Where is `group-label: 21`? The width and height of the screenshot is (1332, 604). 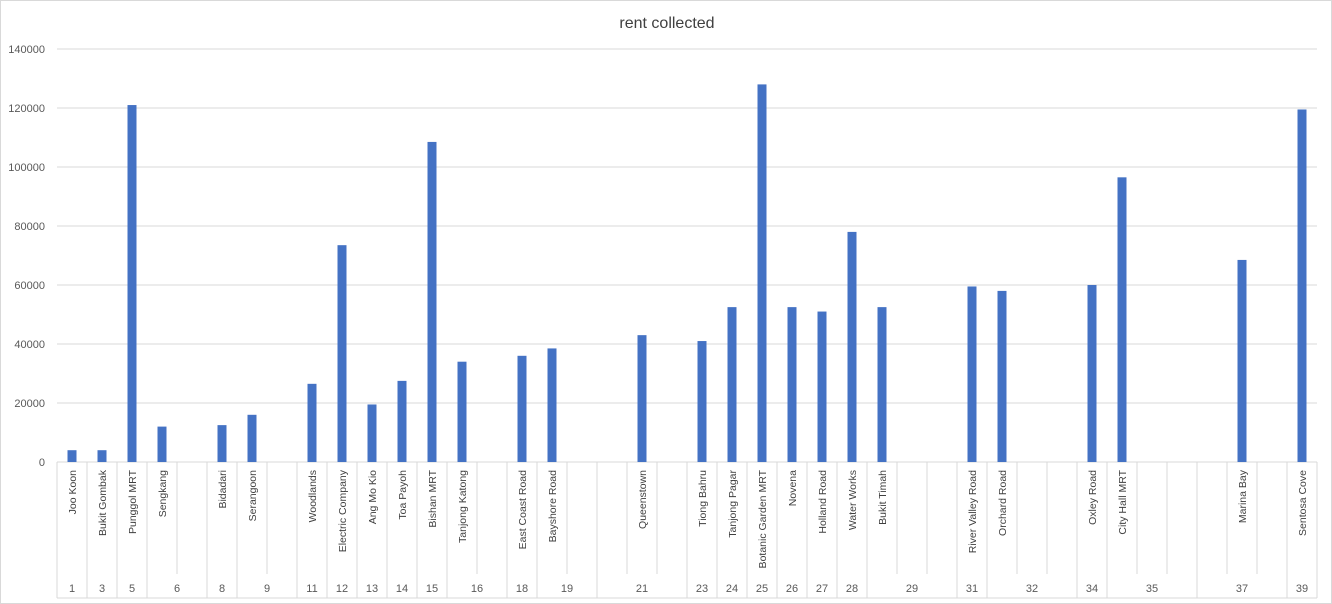
group-label: 21 is located at coordinates (642, 589).